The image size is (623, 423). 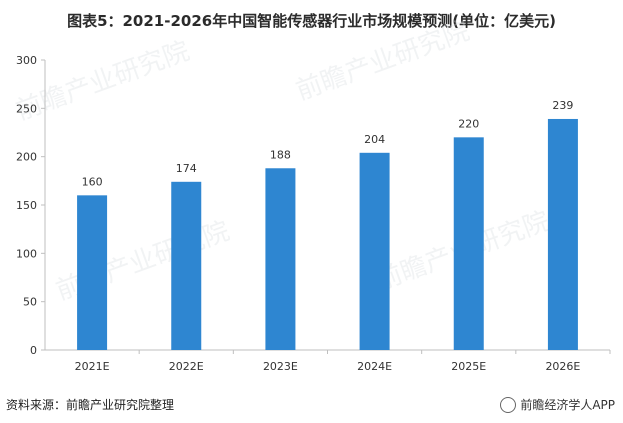 What do you see at coordinates (186, 366) in the screenshot?
I see `x-tick-label: 2022E` at bounding box center [186, 366].